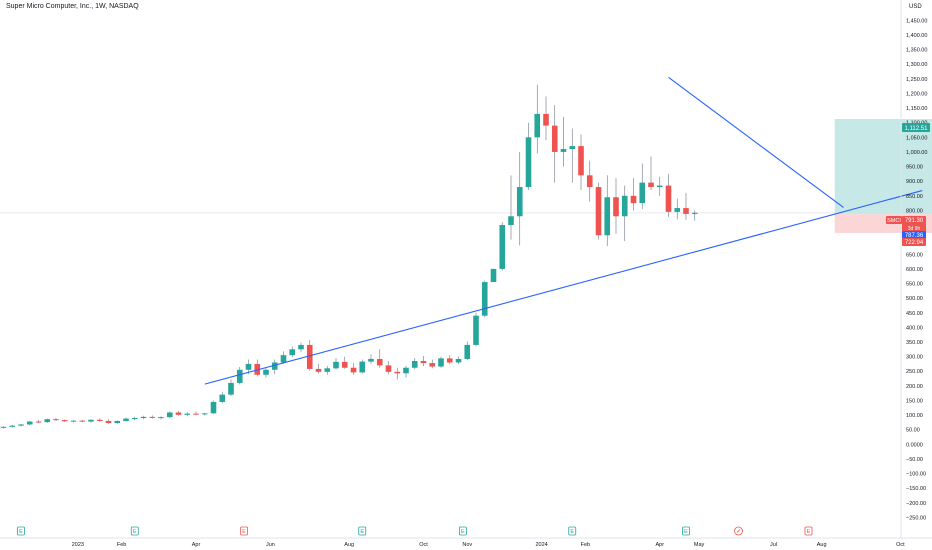 This screenshot has width=932, height=550. I want to click on y-tick-label: 900.00, so click(914, 182).